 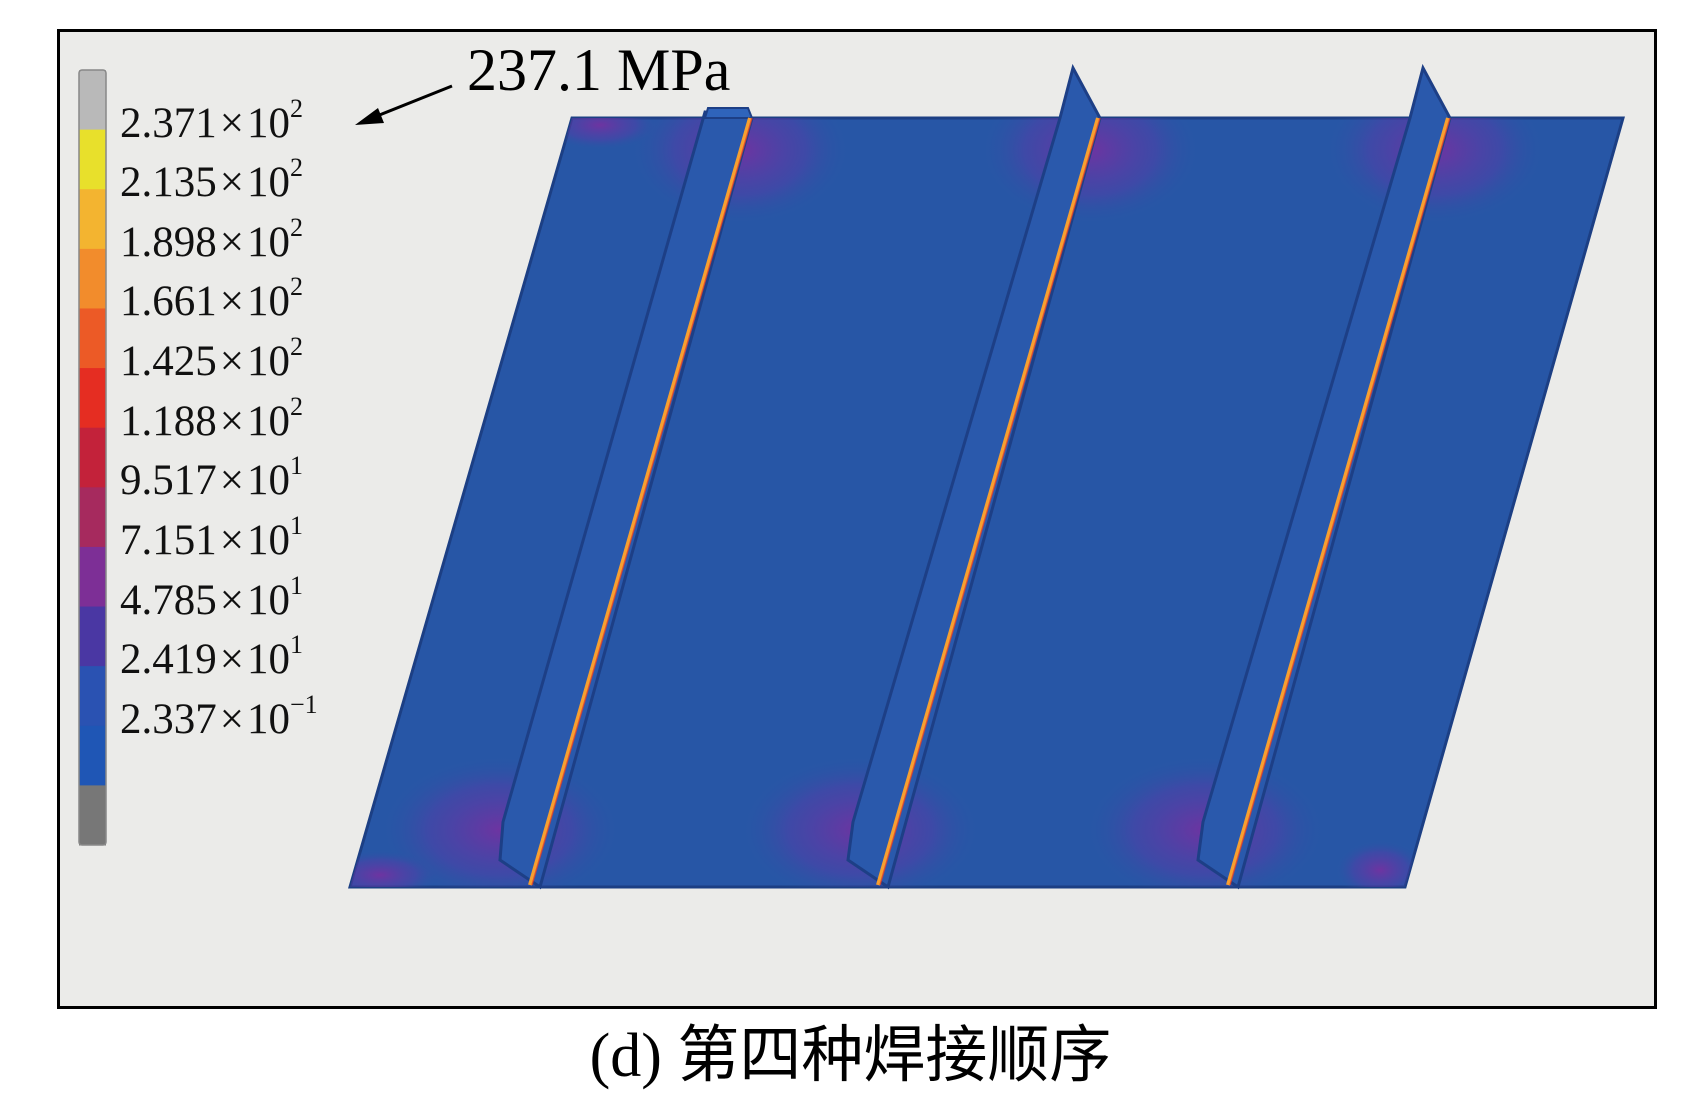 What do you see at coordinates (212, 180) in the screenshot?
I see `legend-label-2: 2.135×10²` at bounding box center [212, 180].